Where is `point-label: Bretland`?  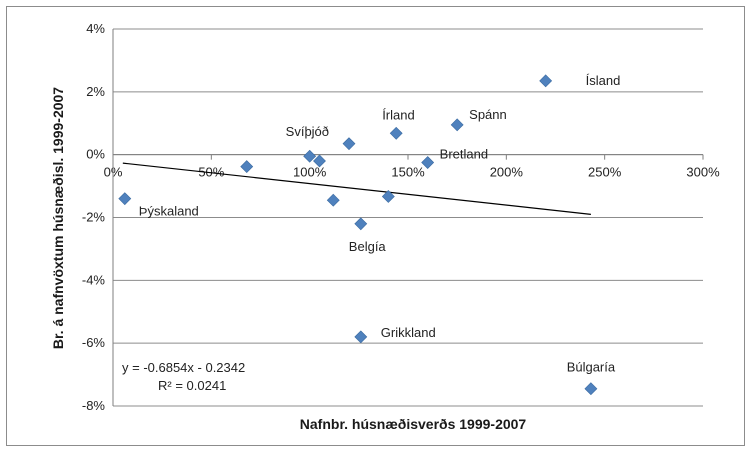 point-label: Bretland is located at coordinates (464, 154).